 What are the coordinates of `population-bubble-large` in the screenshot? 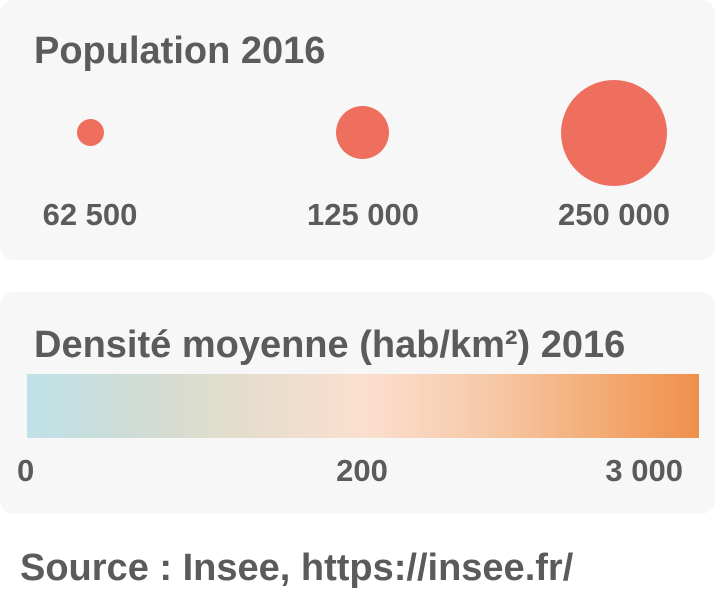 It's located at (614, 133).